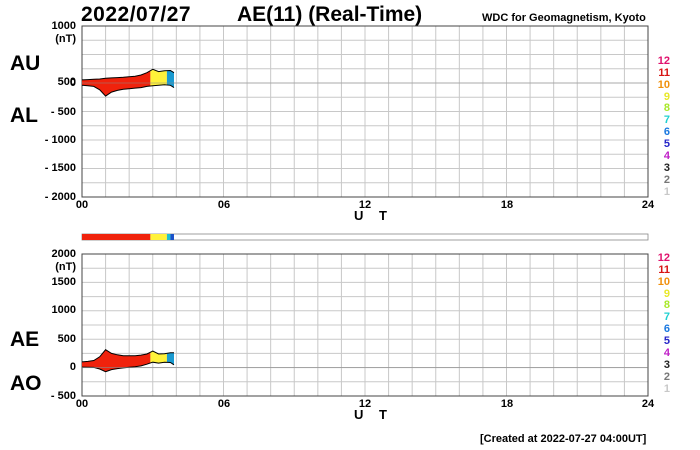 The height and width of the screenshot is (450, 700). Describe the element at coordinates (563, 439) in the screenshot. I see `created-timestamp: [Created at 2022-07-27 04:00UT]` at that location.